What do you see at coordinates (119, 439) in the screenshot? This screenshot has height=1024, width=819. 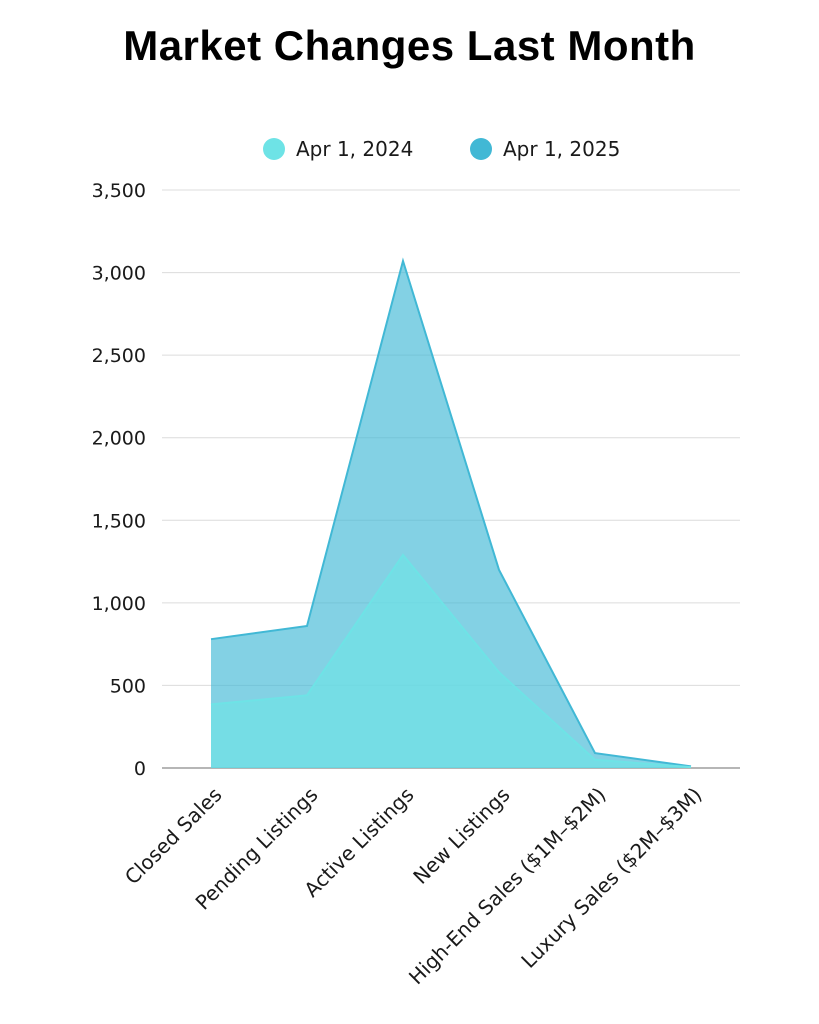 I see `y-tick-label: 2,000` at bounding box center [119, 439].